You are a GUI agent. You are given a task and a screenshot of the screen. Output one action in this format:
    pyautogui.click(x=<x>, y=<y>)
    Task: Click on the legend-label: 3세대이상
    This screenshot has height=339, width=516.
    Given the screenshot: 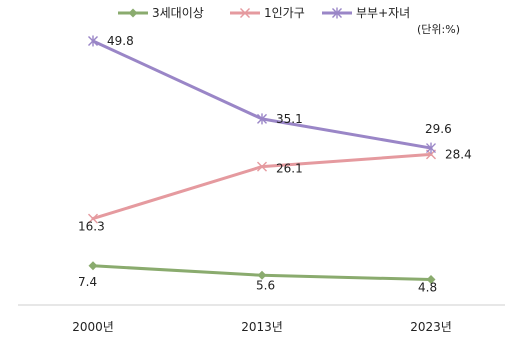 What is the action you would take?
    pyautogui.click(x=178, y=13)
    